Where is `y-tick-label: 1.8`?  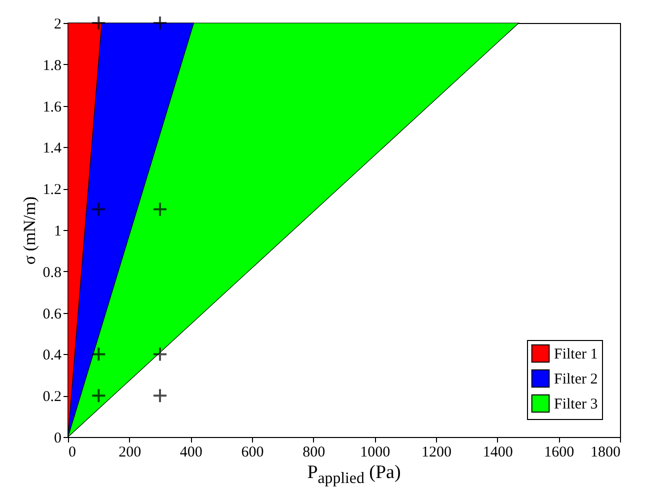
y-tick-label: 1.8 is located at coordinates (52, 66).